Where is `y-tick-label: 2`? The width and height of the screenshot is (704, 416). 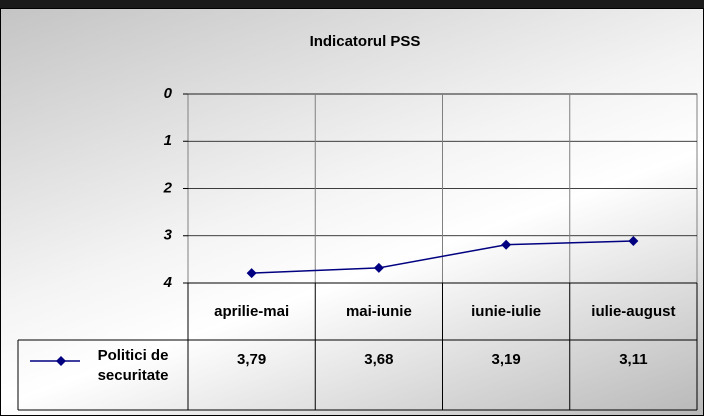 y-tick-label: 2 is located at coordinates (168, 187).